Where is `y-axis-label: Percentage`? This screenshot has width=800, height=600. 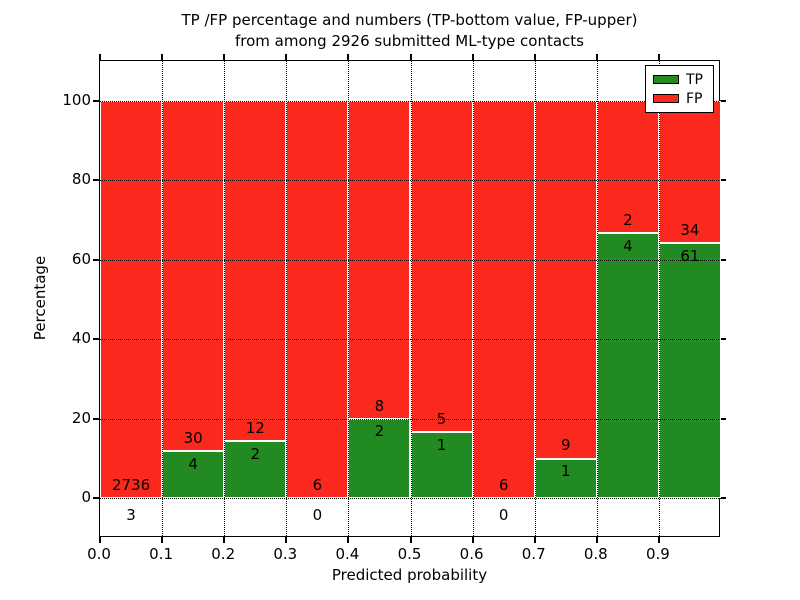 y-axis-label: Percentage is located at coordinates (40, 298).